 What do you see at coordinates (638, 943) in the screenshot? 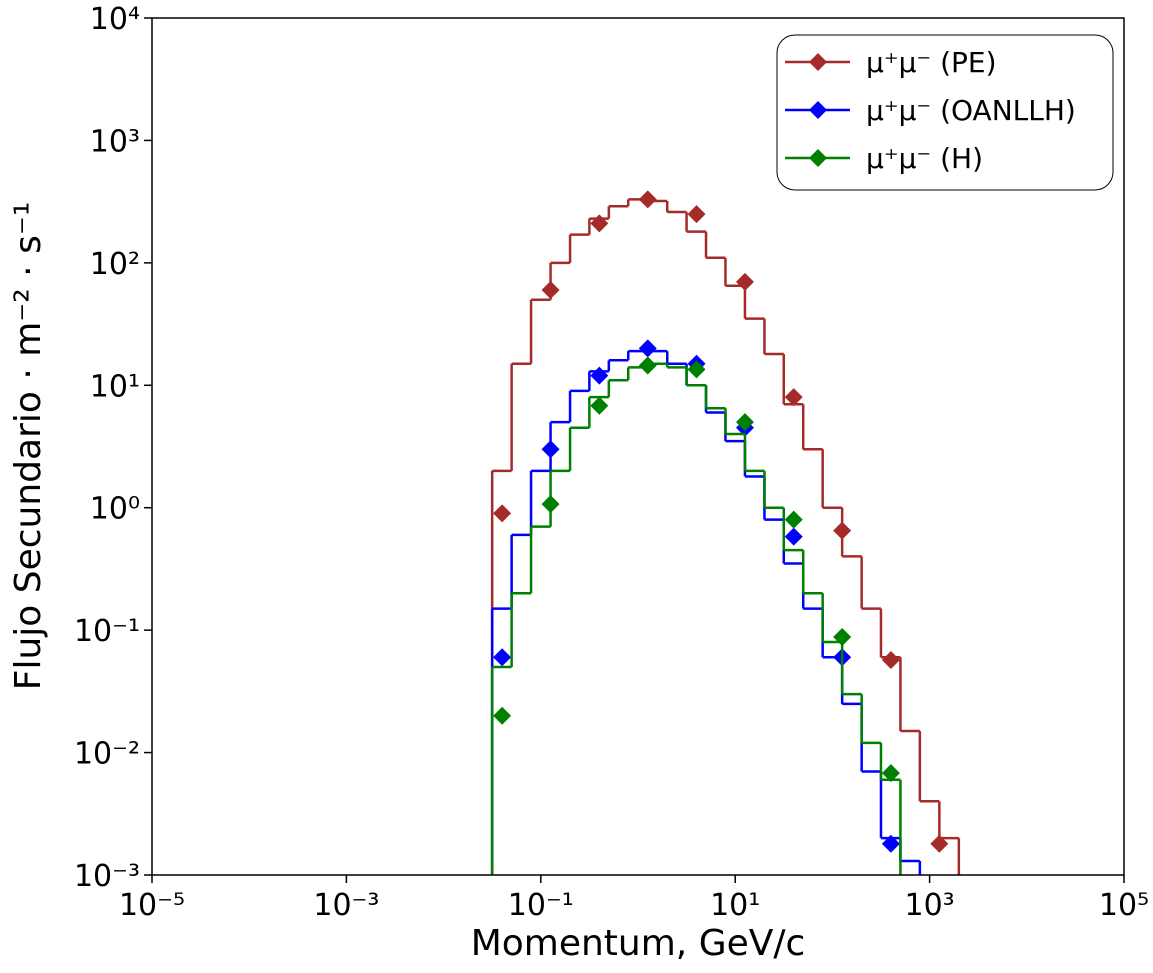
I see `x-axis-label: Momentum, GeV/c` at bounding box center [638, 943].